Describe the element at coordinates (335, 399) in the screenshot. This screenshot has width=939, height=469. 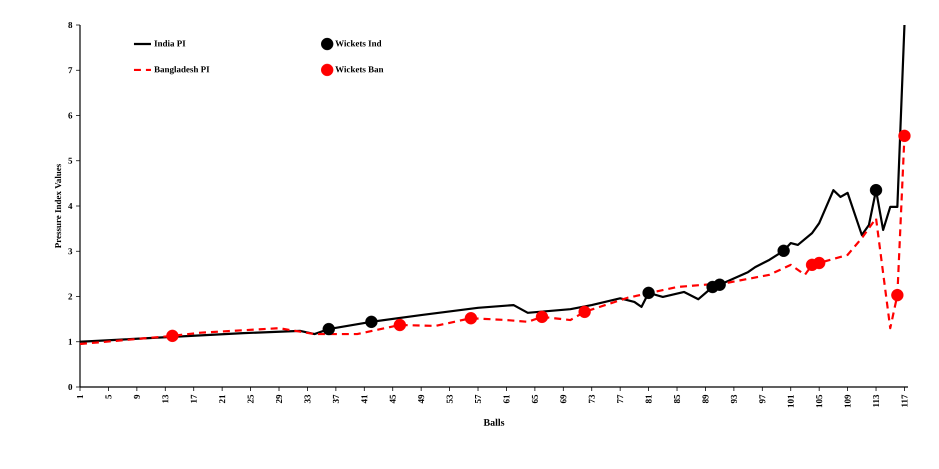
I see `x-tick-label: 37` at that location.